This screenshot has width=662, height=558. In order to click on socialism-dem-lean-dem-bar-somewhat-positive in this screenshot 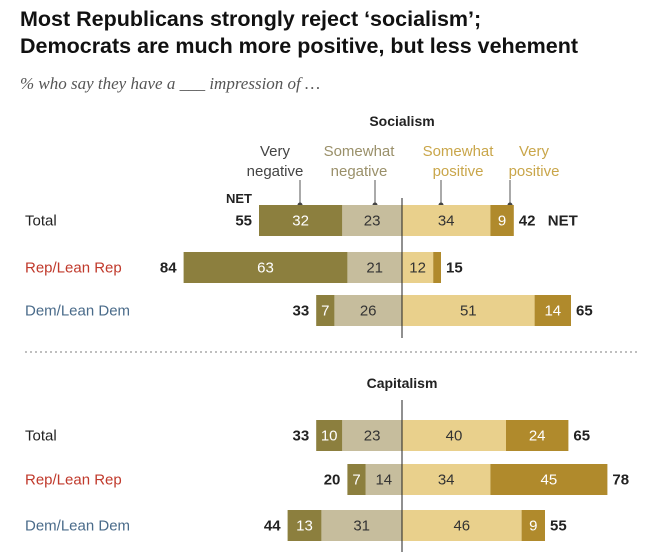, I will do `click(468, 310)`.